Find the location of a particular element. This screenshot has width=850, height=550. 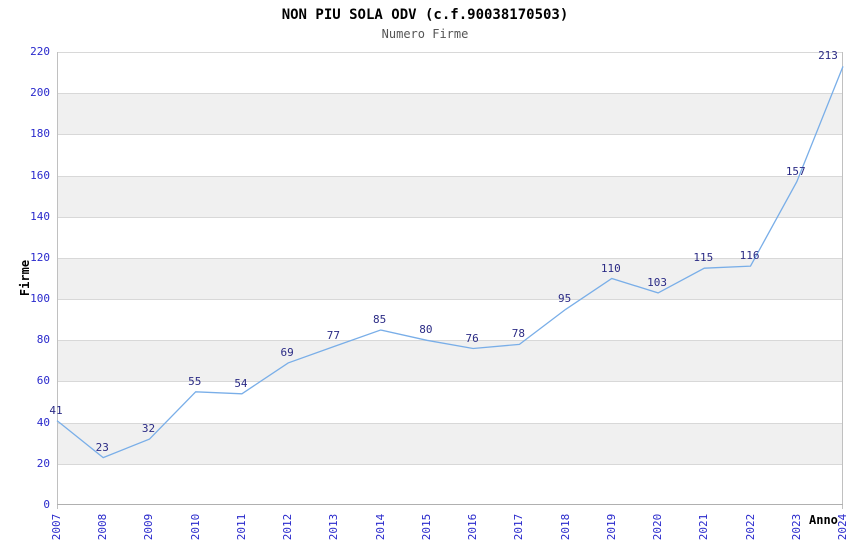

x-tick-label: 2020 is located at coordinates (658, 527).